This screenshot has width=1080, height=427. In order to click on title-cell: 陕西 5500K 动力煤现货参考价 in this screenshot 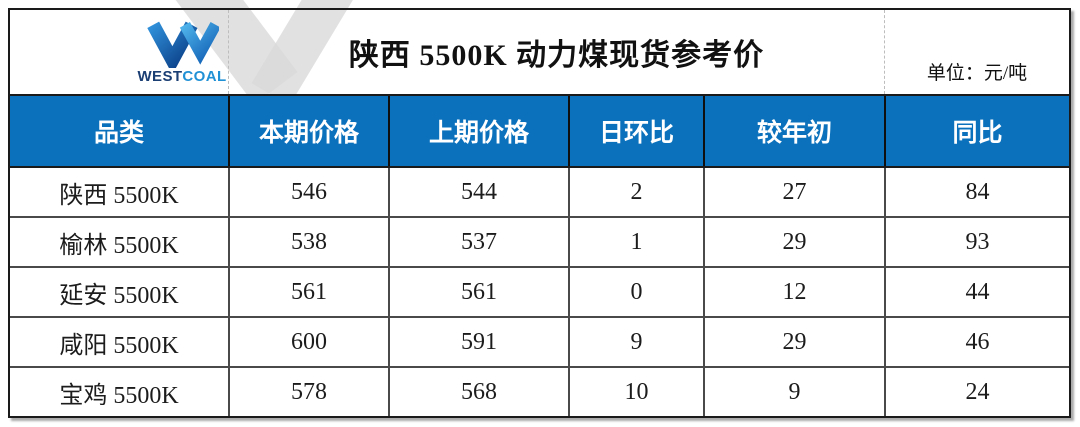, I will do `click(556, 52)`.